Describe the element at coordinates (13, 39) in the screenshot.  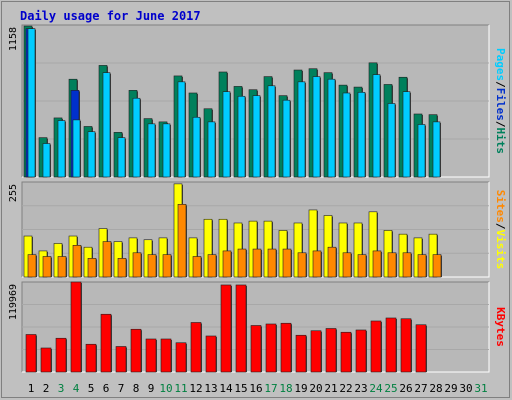
I see `y-max-label-hits: 1158` at that location.